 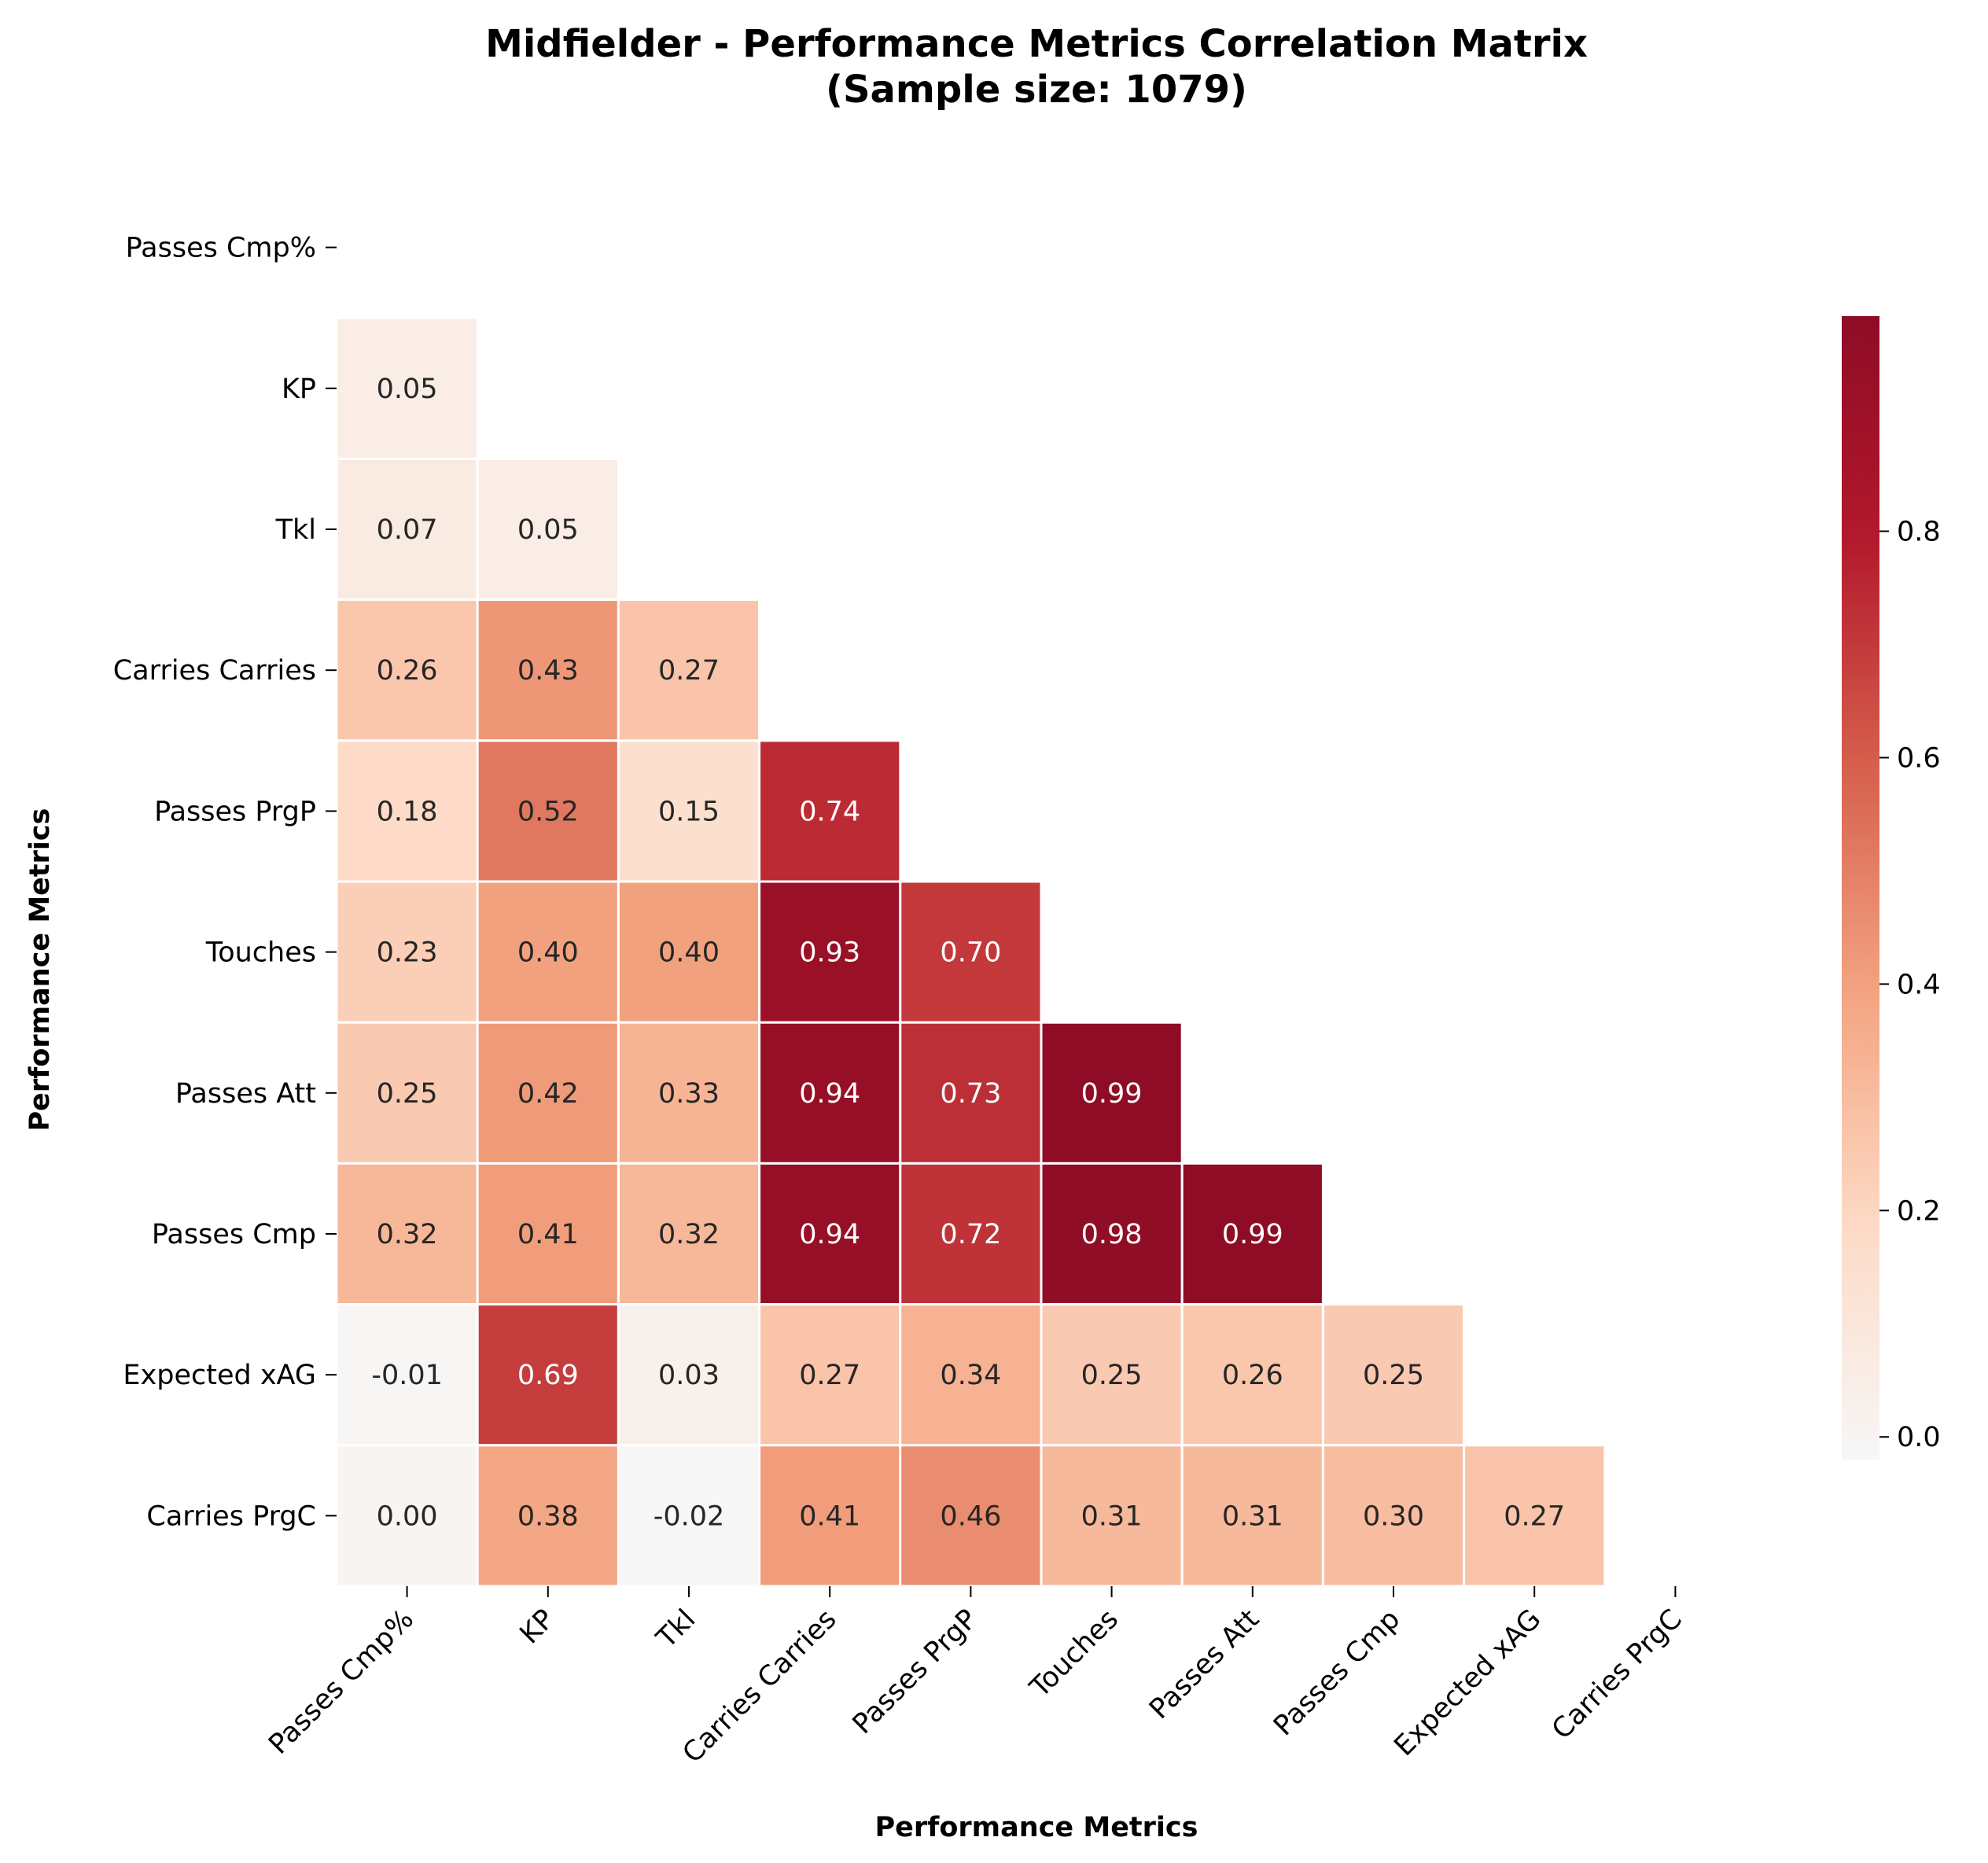 I want to click on cell-value-label: 0.74, so click(x=829, y=811).